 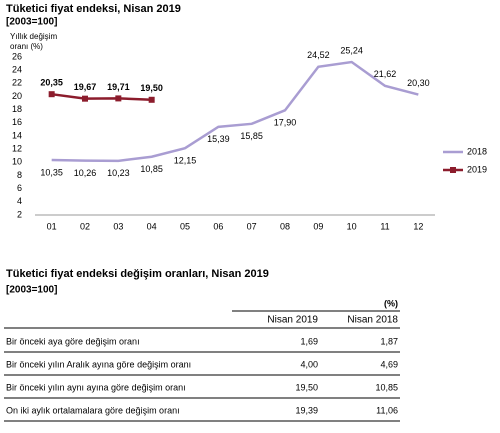 What do you see at coordinates (118, 173) in the screenshot?
I see `data-label: 10,23` at bounding box center [118, 173].